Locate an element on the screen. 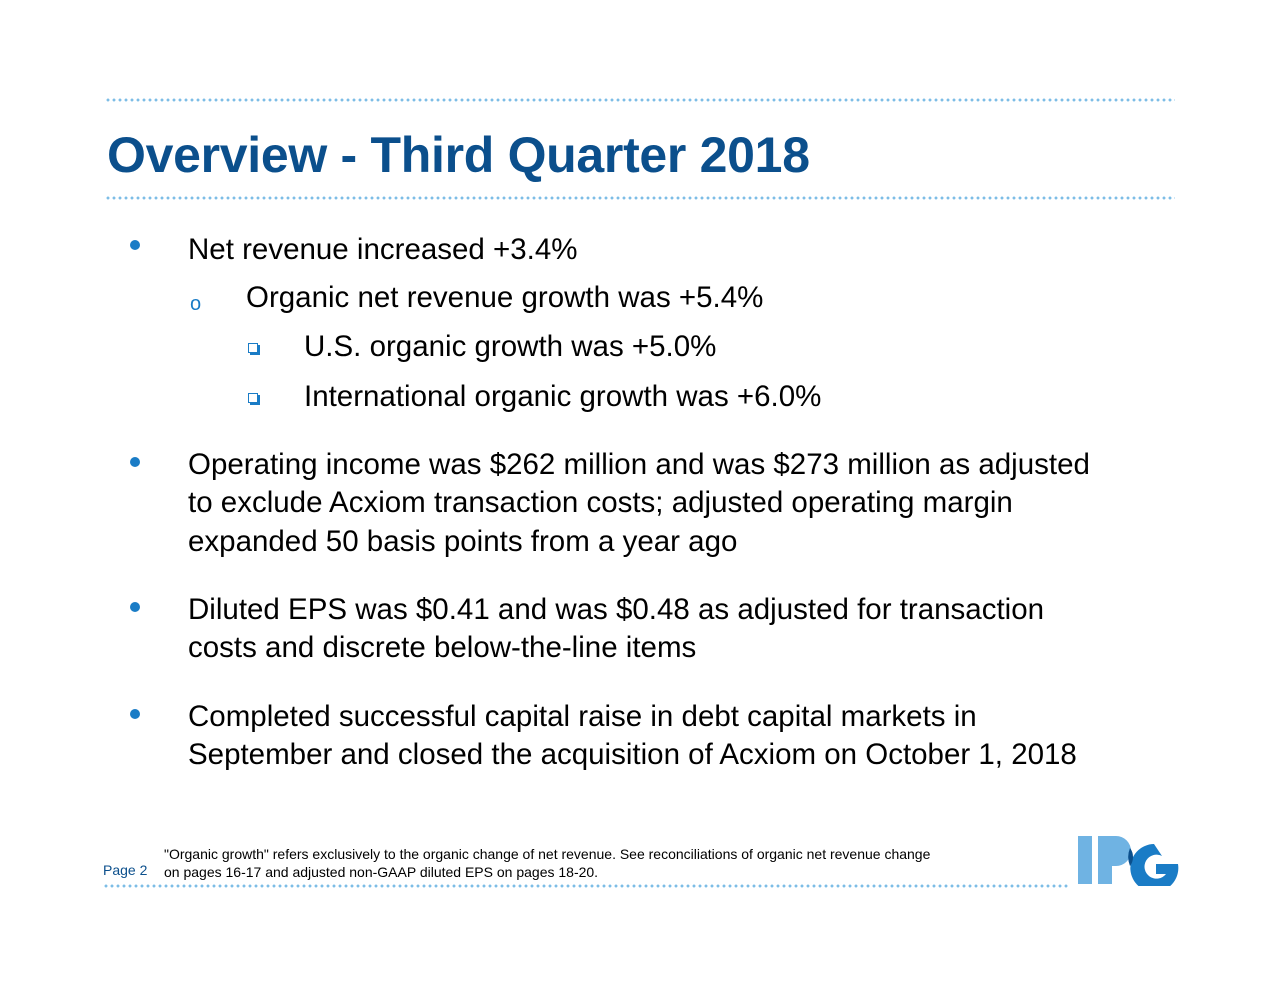  page-number: Page 2 is located at coordinates (125, 870).